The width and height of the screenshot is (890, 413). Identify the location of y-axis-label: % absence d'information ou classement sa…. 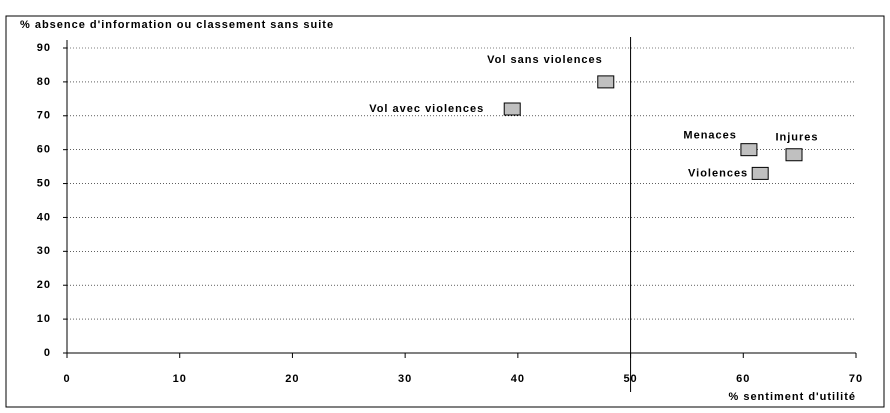
(177, 25).